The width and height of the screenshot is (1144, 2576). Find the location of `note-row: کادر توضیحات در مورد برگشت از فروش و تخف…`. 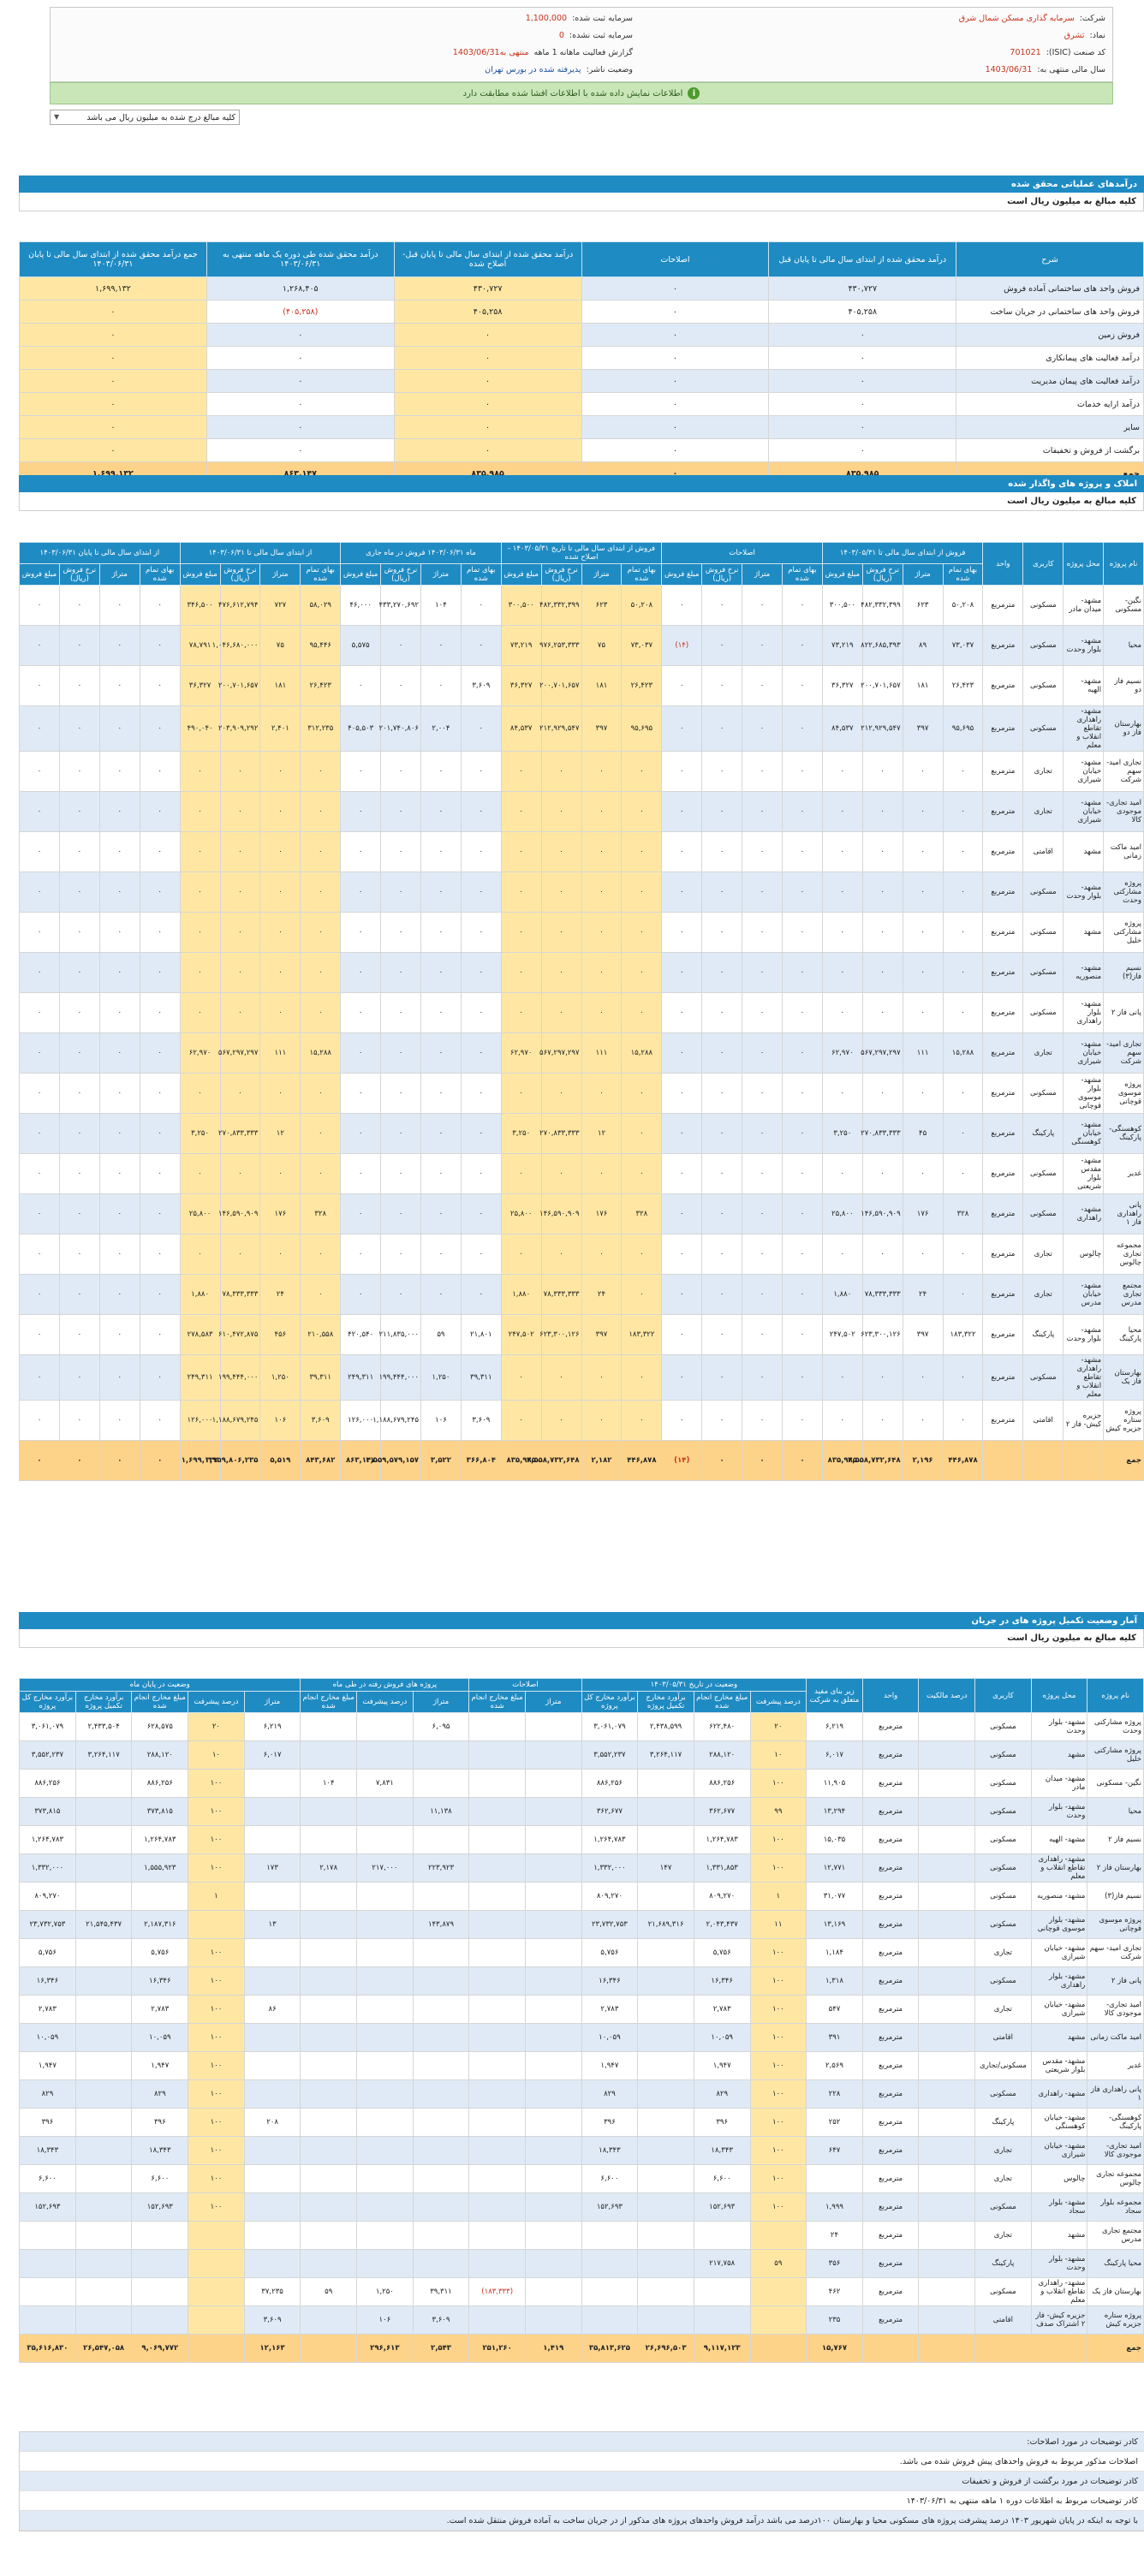

note-row: کادر توضیحات در مورد برگشت از فروش و تخف… is located at coordinates (582, 2481).